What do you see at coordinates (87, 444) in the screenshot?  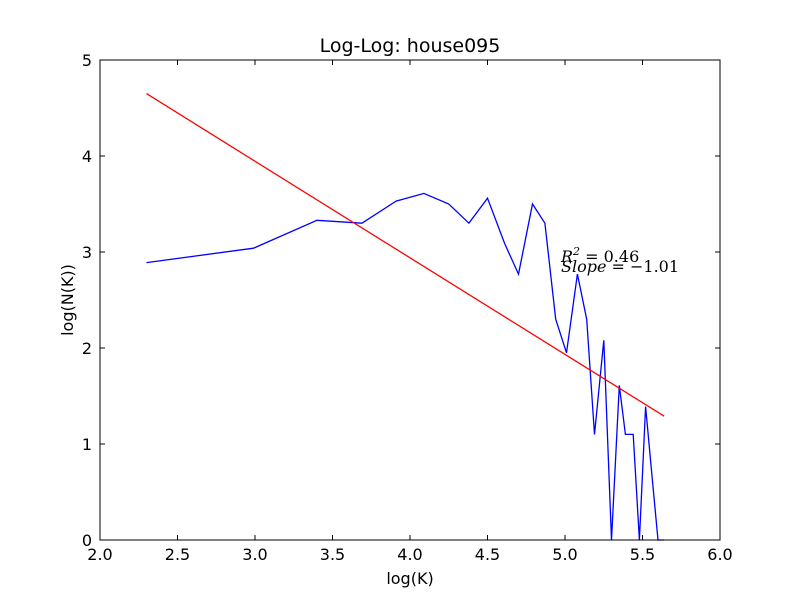 I see `y-tick-label: 1` at bounding box center [87, 444].